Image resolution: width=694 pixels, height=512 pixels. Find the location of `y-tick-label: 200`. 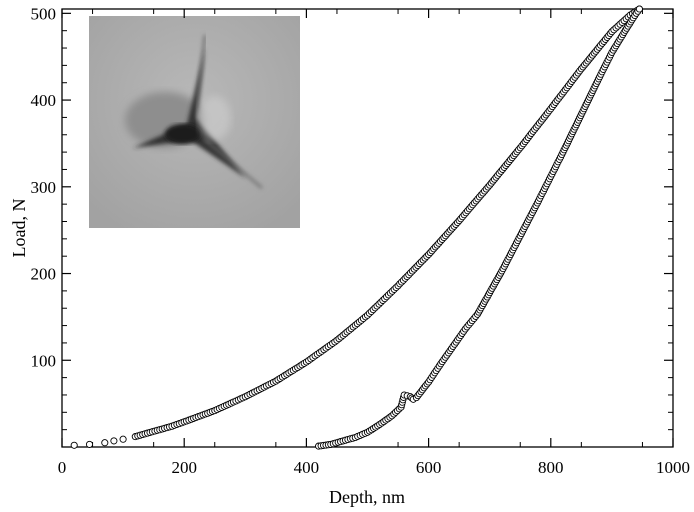

y-tick-label: 200 is located at coordinates (44, 274).